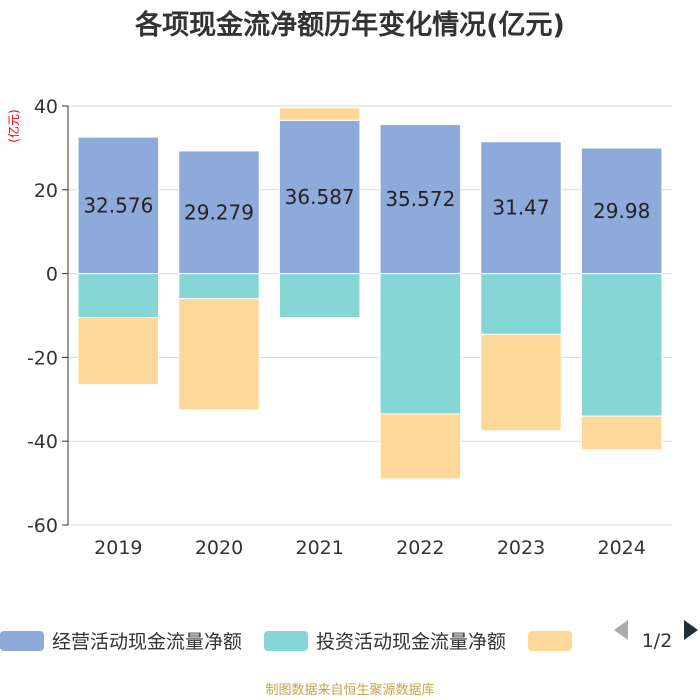  What do you see at coordinates (118, 548) in the screenshot?
I see `x-tick-label: 2019` at bounding box center [118, 548].